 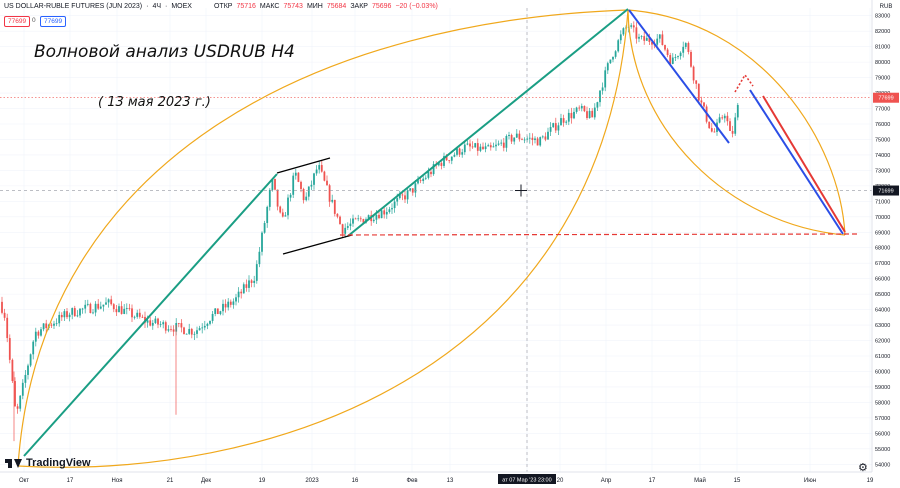 I want to click on price-tick-label: 76000, so click(x=882, y=125).